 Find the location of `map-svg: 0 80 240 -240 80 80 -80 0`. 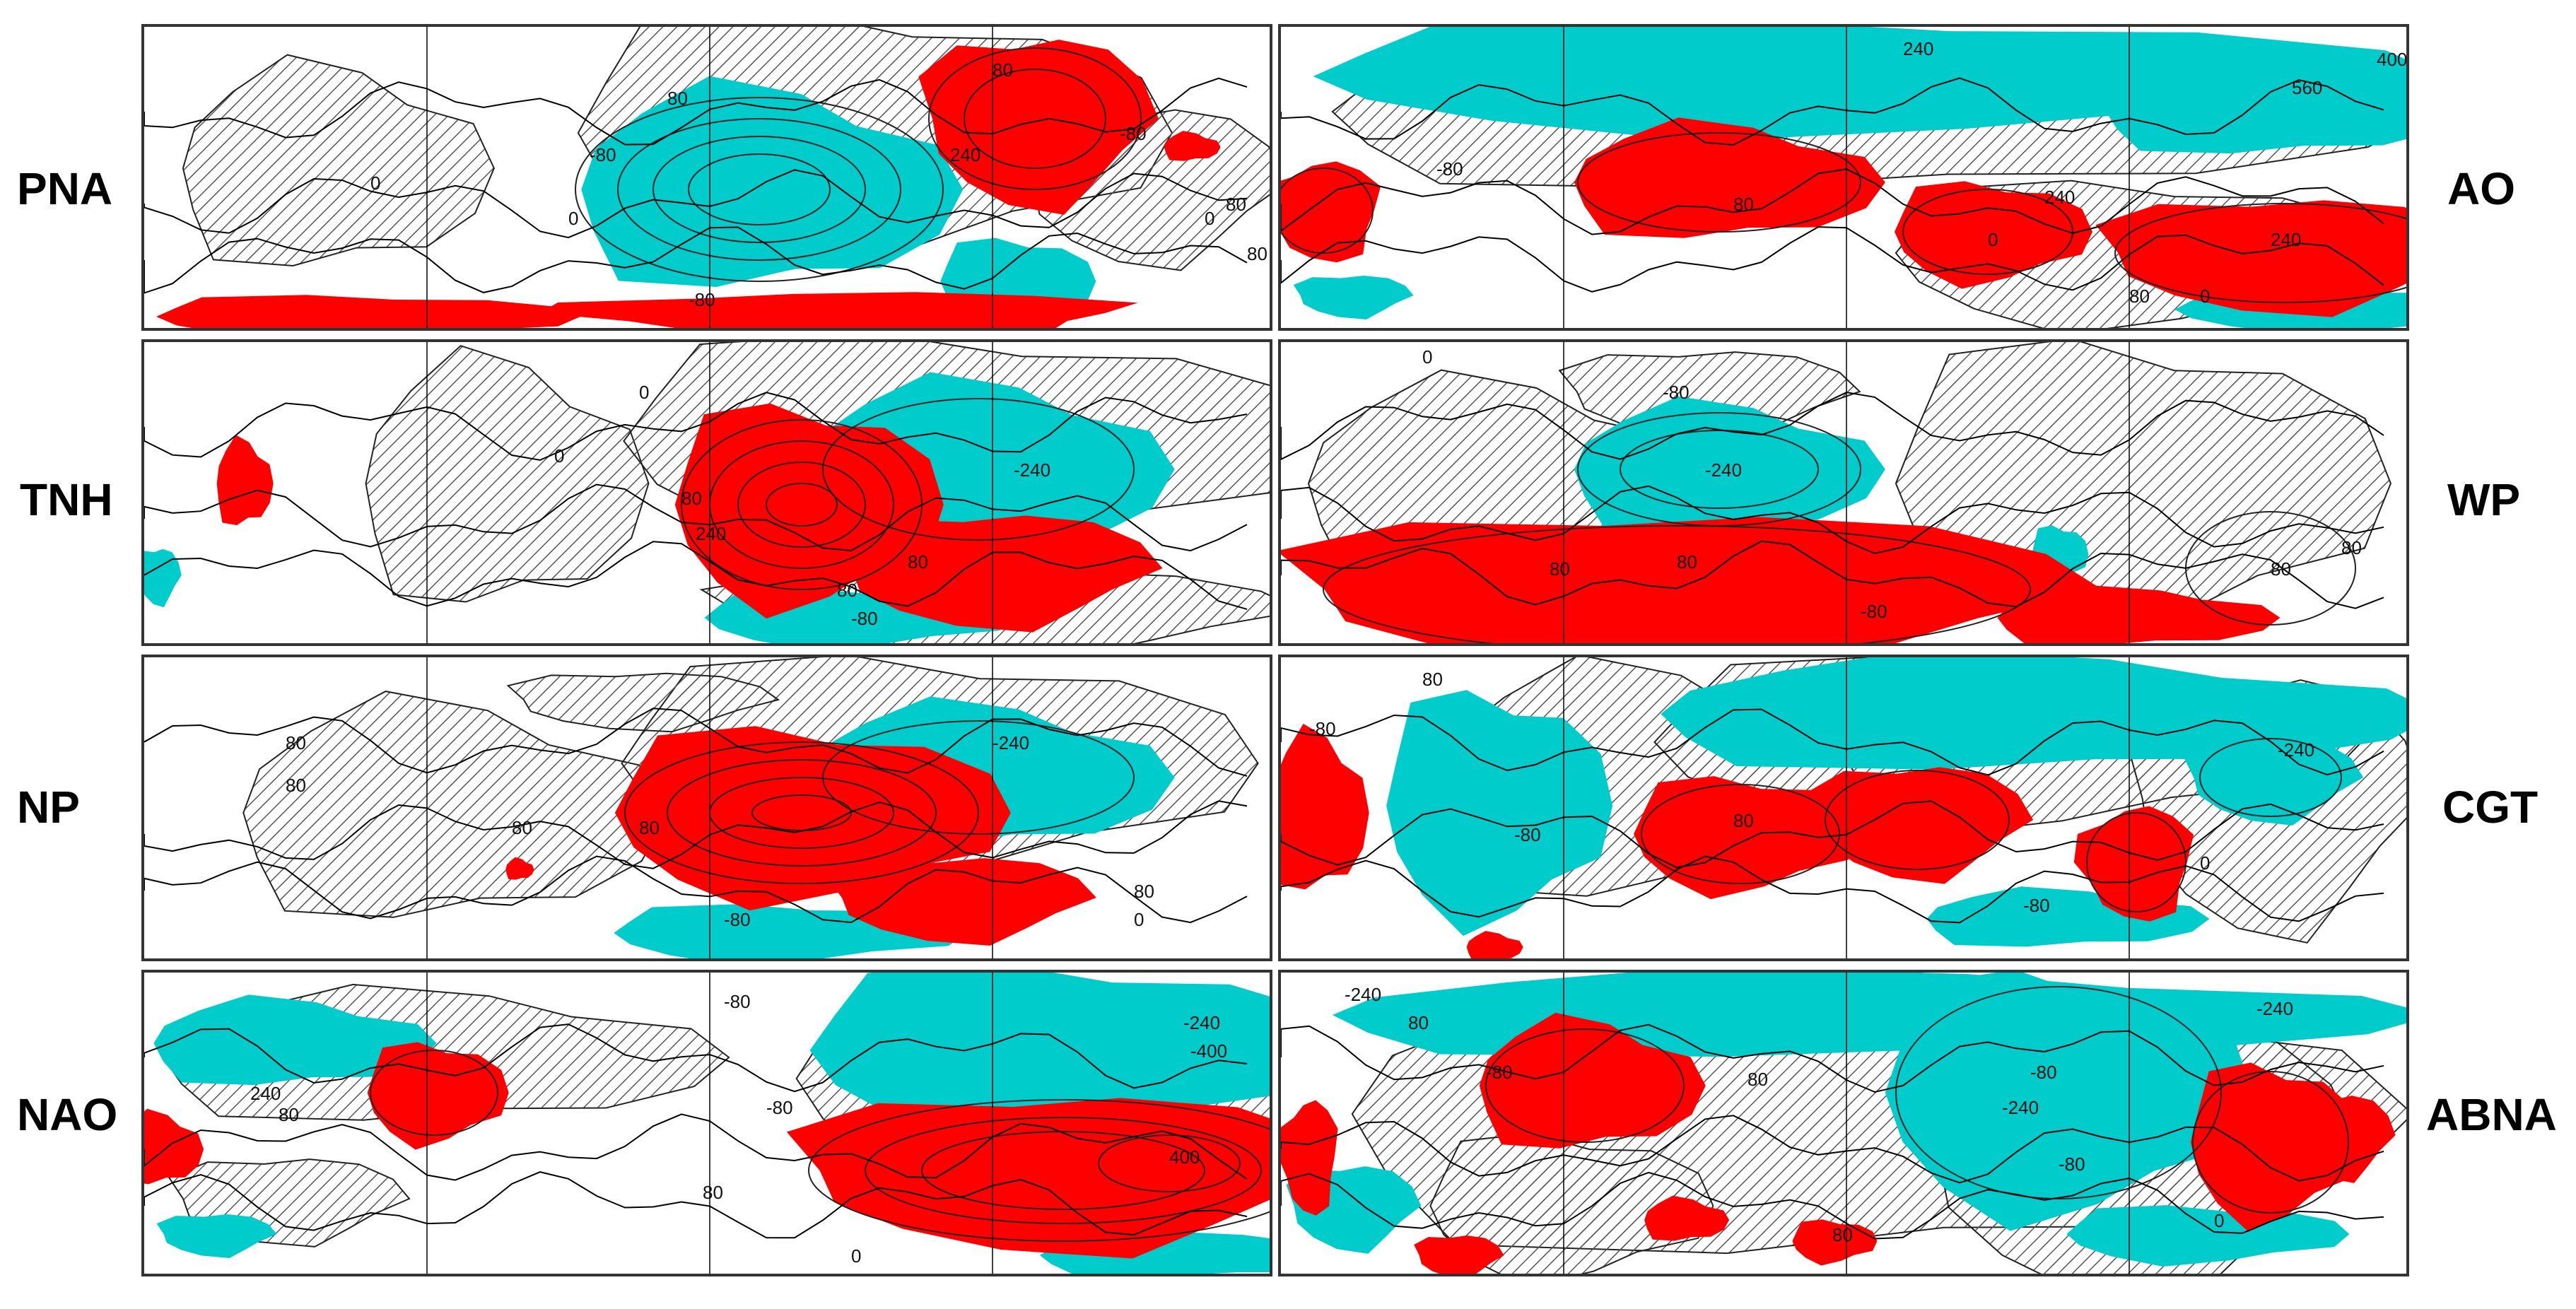

map-svg: 0 80 240 -240 80 80 -80 0 is located at coordinates (707, 492).